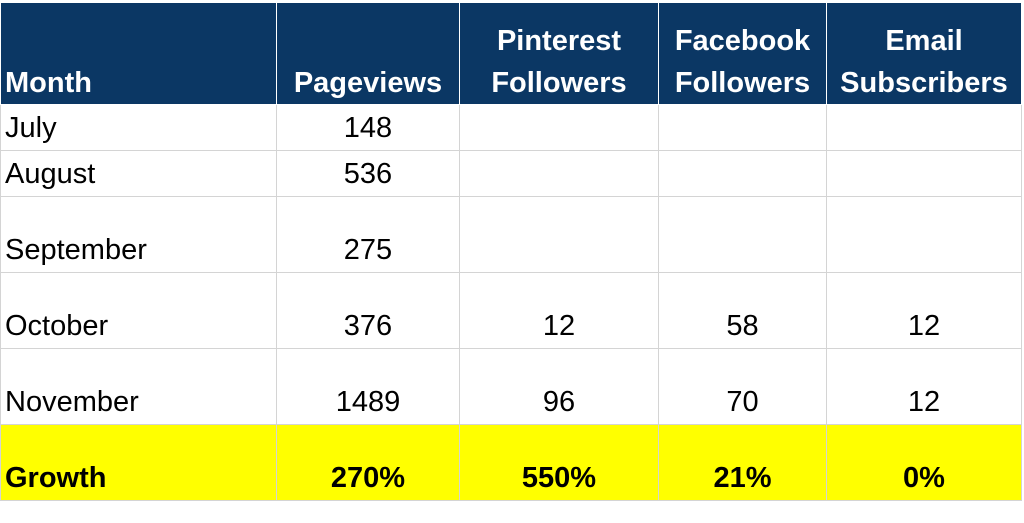  I want to click on header-pinterest-line2: Followers, so click(559, 83).